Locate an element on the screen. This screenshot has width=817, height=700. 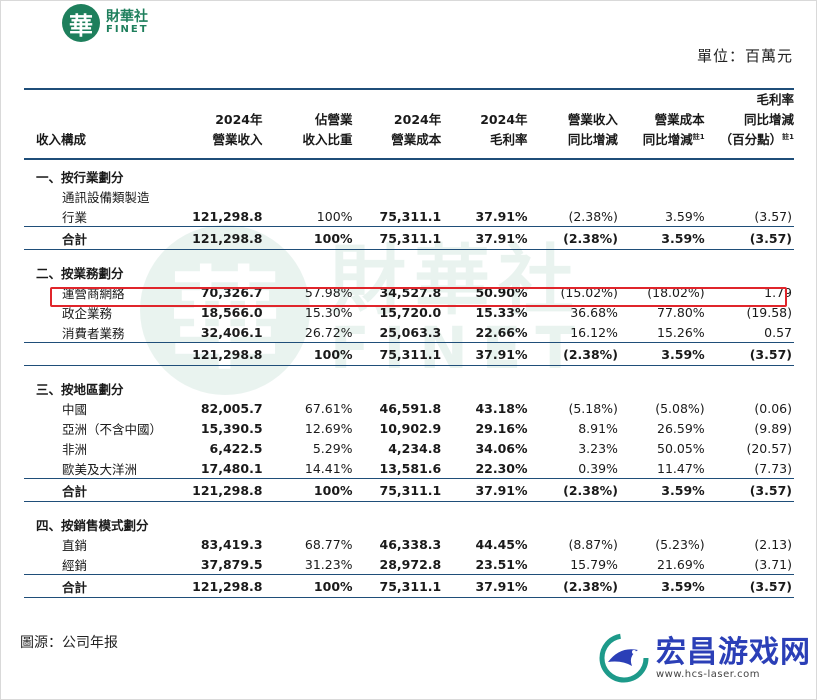
table-cell: 34,527.8 is located at coordinates (410, 292).